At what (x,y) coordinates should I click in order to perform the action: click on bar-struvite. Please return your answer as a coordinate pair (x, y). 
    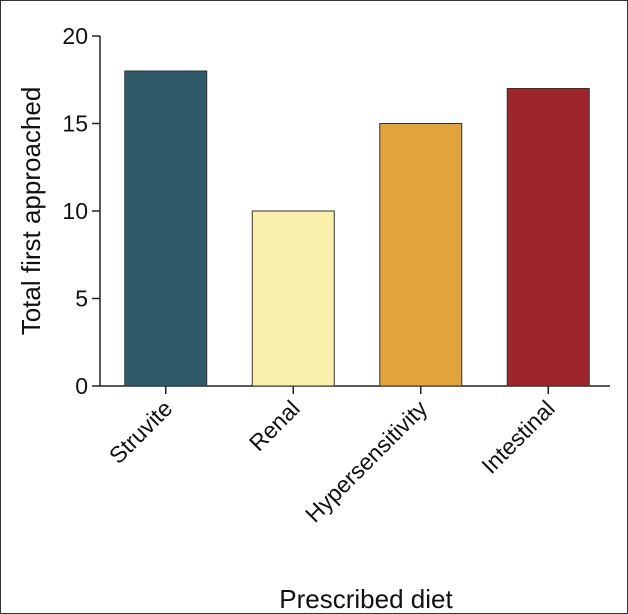
    Looking at the image, I should click on (166, 228).